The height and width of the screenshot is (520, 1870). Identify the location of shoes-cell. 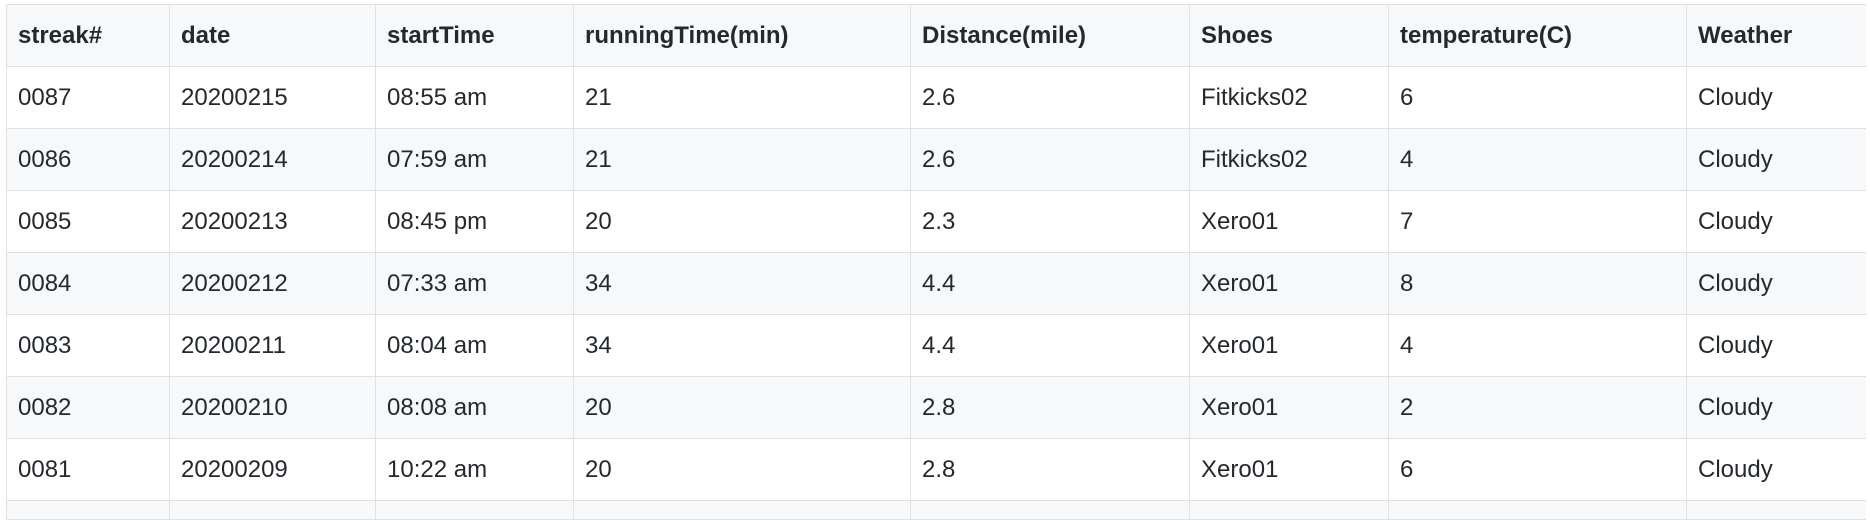
(1289, 510).